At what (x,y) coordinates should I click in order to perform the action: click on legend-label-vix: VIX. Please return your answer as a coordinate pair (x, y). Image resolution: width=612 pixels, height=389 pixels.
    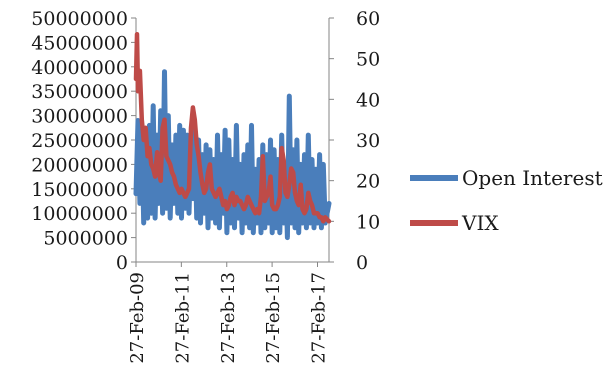
    Looking at the image, I should click on (480, 223).